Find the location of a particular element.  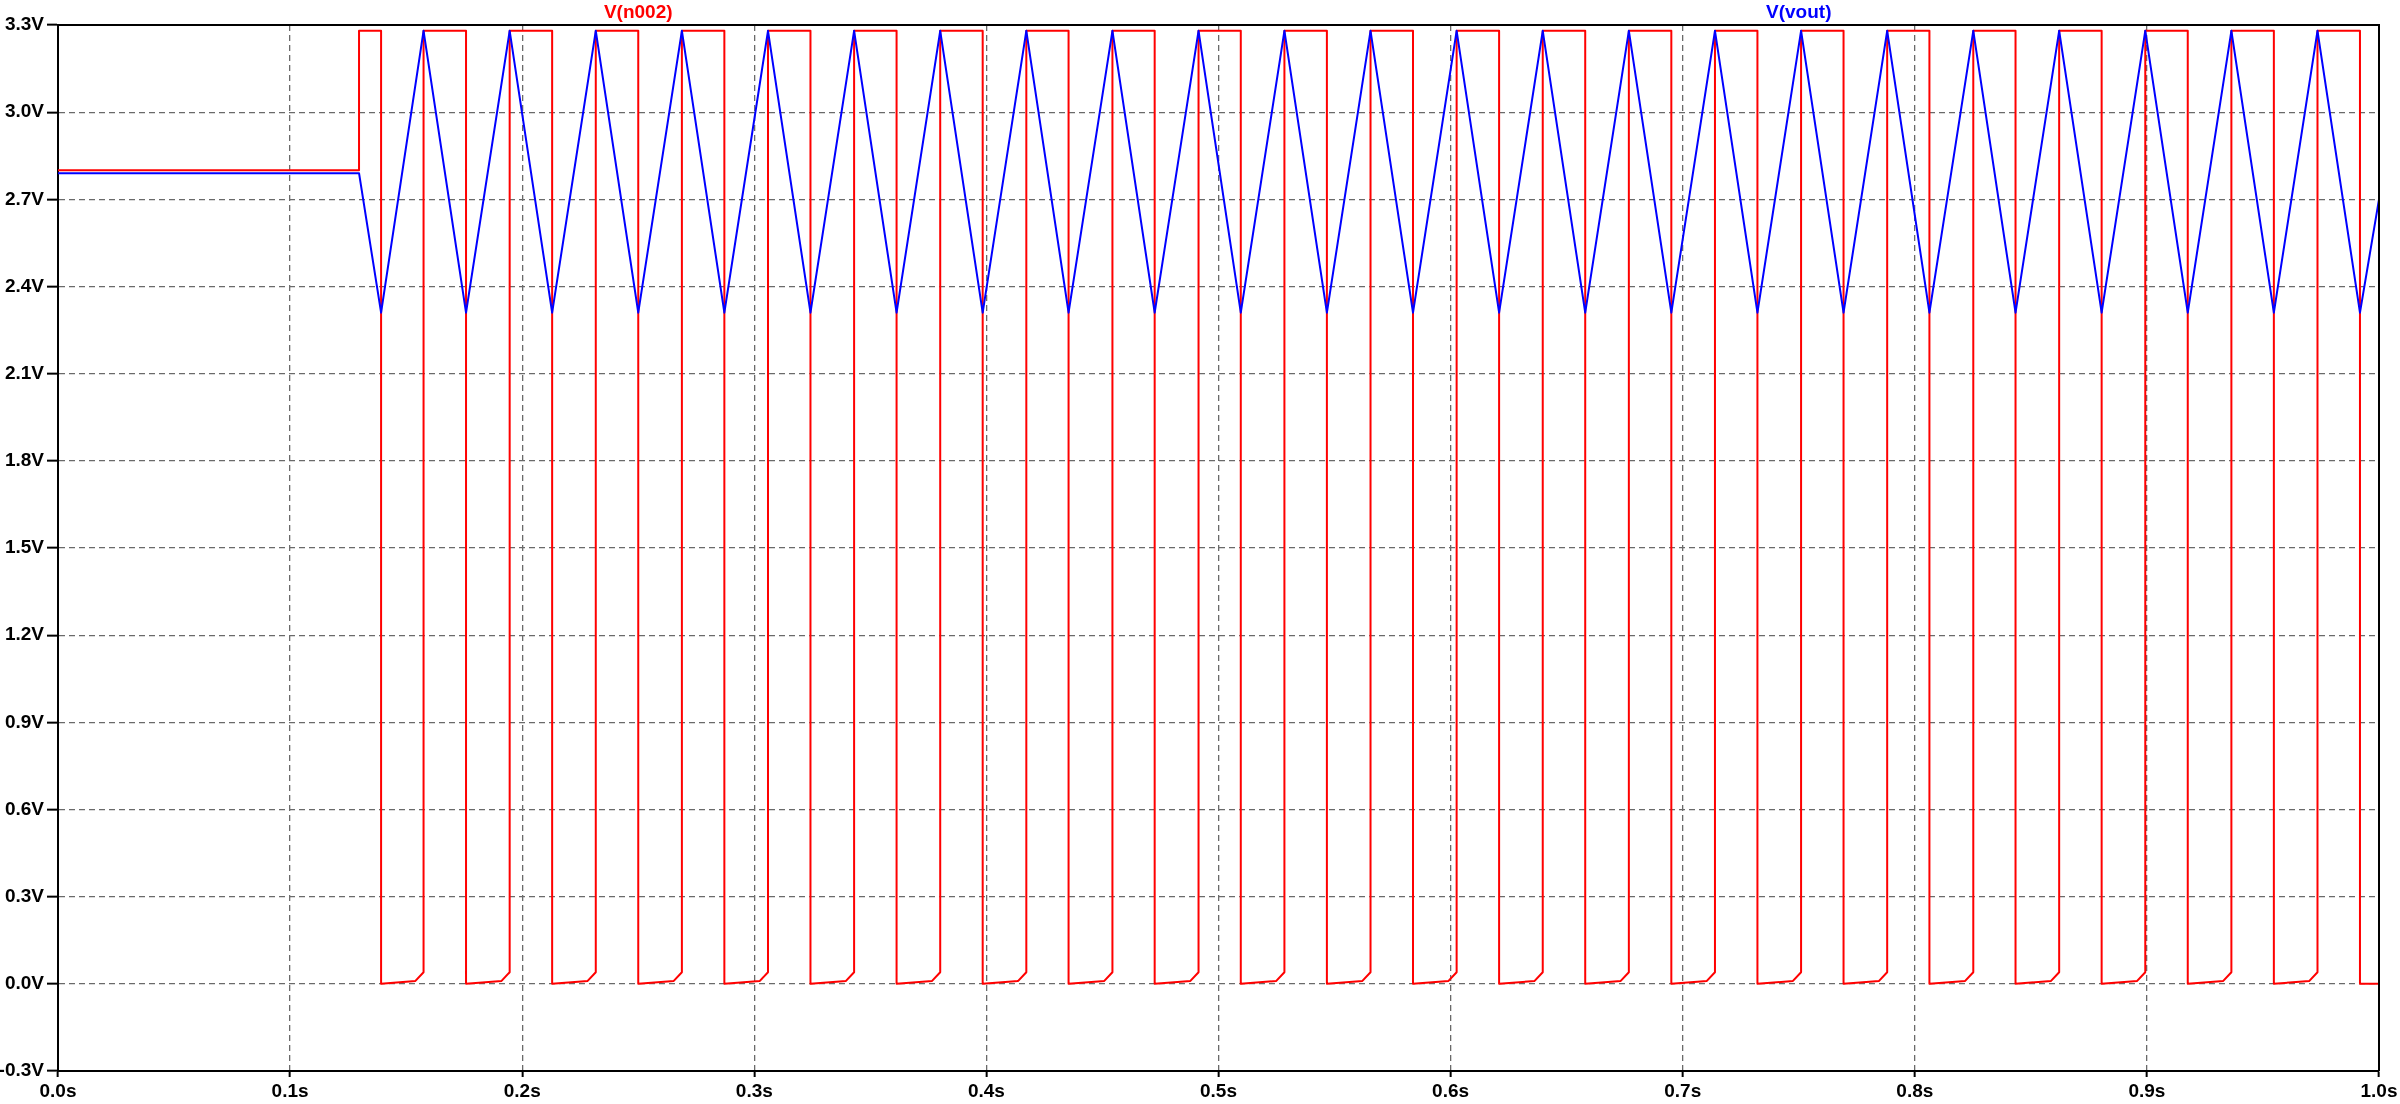

x-tick-label: 0.1s is located at coordinates (290, 1090).